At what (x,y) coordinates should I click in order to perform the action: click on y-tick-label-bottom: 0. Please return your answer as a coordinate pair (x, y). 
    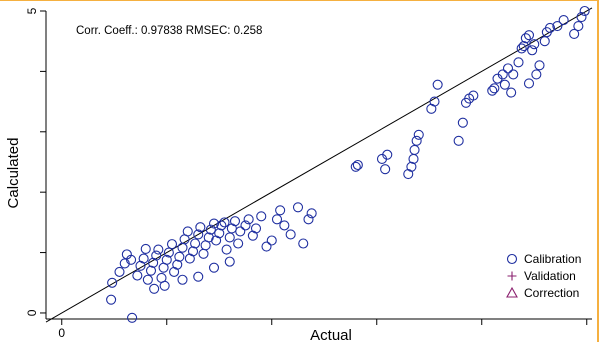
    Looking at the image, I should click on (32, 312).